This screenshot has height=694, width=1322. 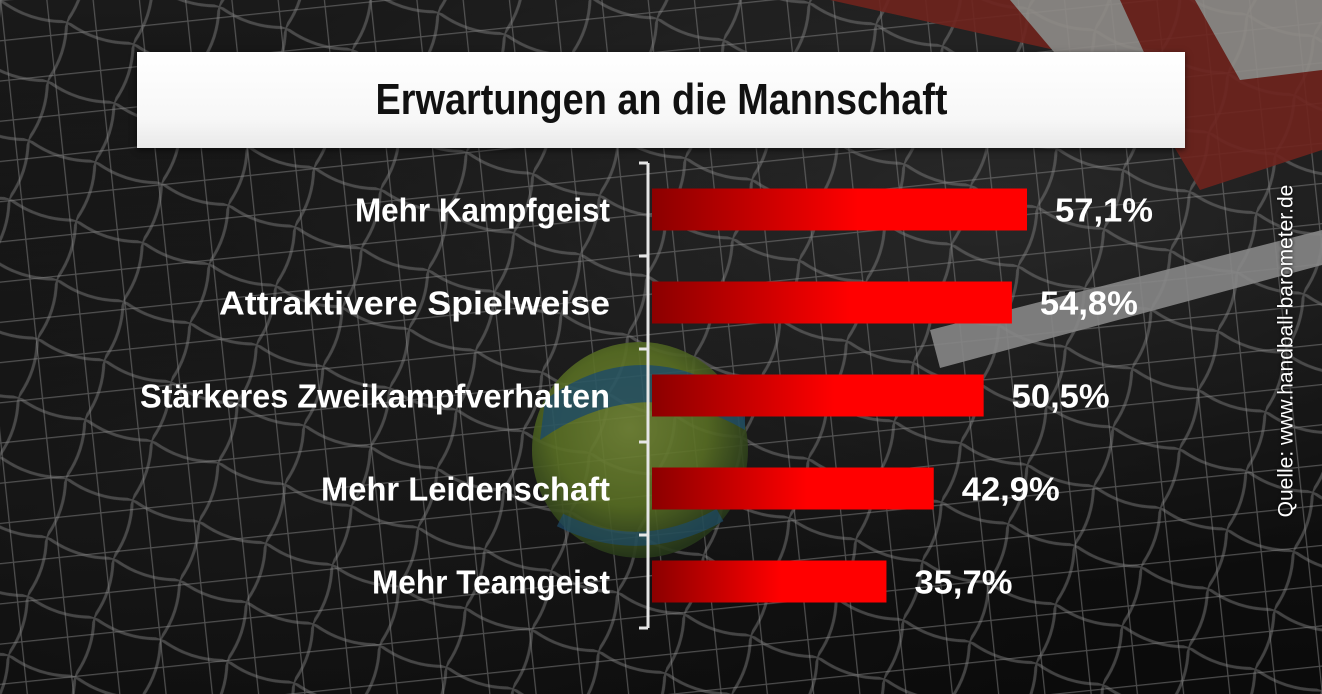 I want to click on category-label: Attraktivere Spielweise, so click(x=414, y=303).